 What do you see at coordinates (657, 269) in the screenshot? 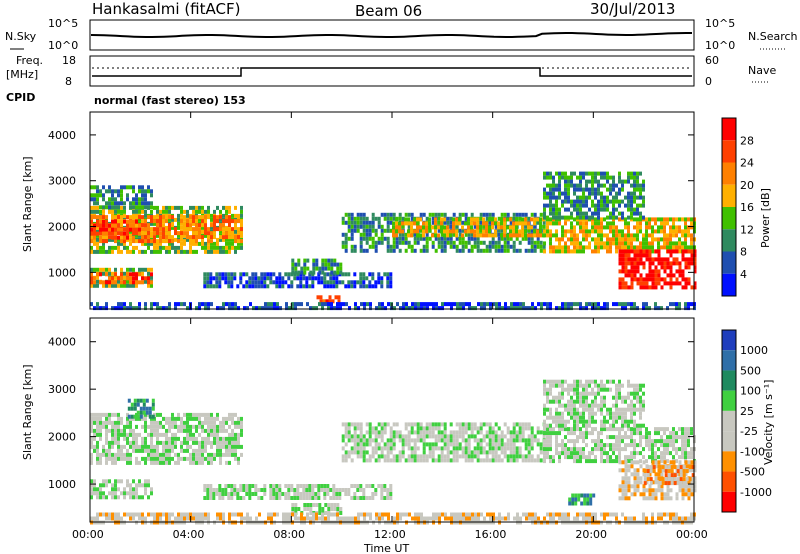
I see `scatter-region` at bounding box center [657, 269].